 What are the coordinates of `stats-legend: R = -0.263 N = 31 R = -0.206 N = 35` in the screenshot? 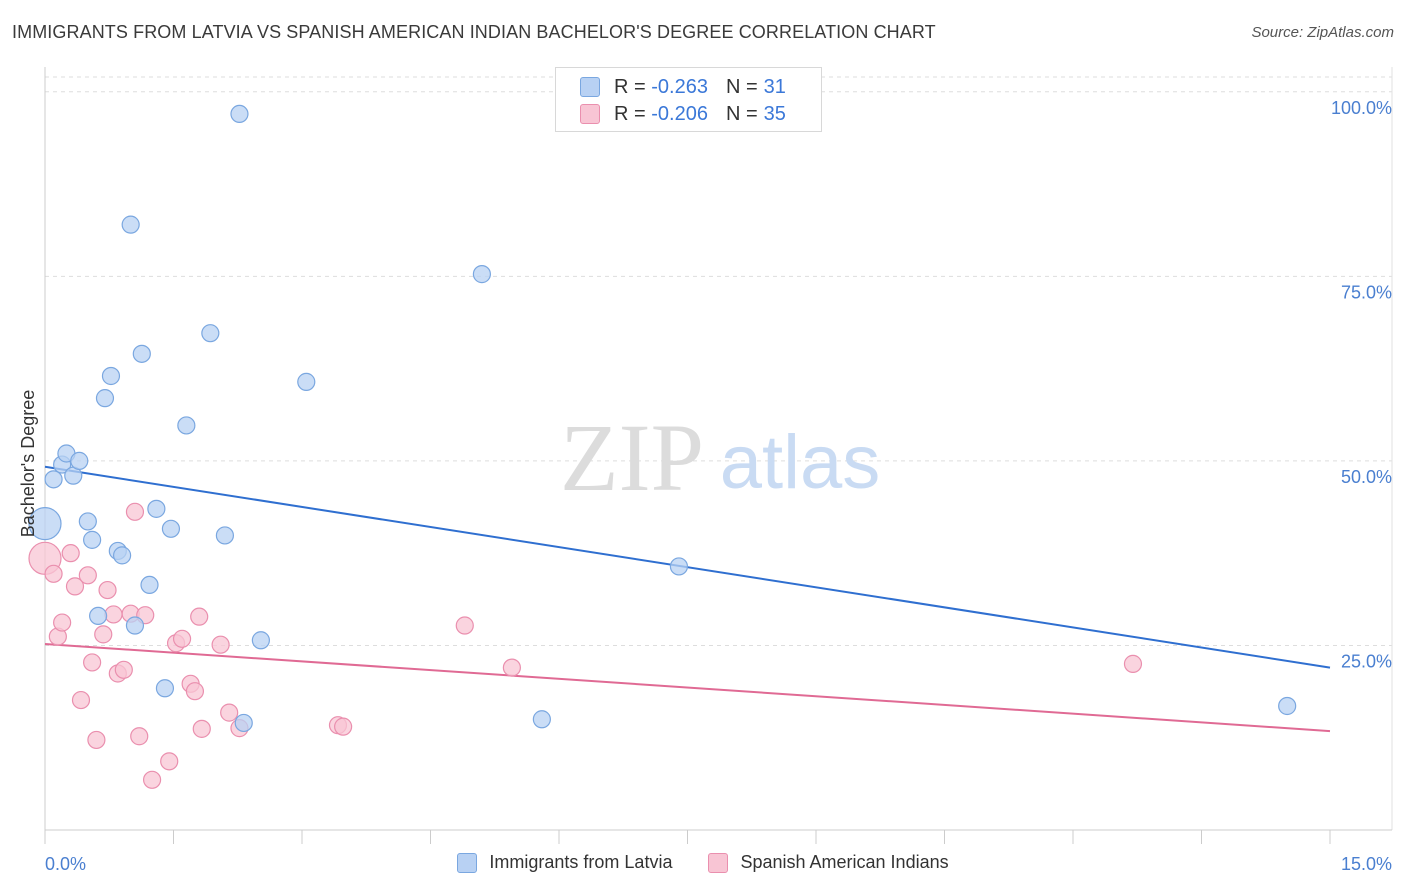 It's located at (688, 99).